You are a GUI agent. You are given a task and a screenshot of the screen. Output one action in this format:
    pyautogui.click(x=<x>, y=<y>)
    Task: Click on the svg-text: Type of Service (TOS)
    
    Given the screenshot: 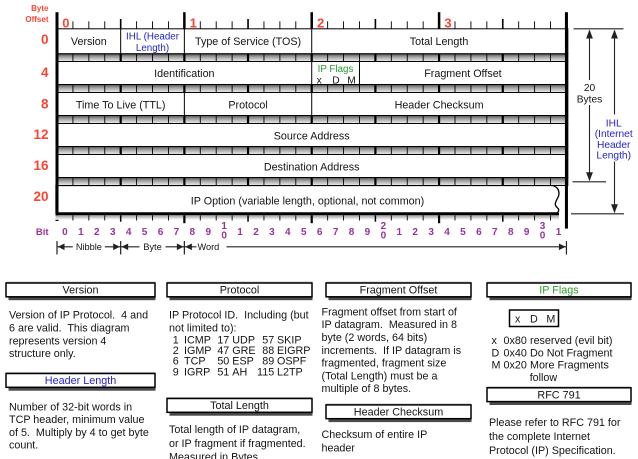 What is the action you would take?
    pyautogui.click(x=248, y=42)
    